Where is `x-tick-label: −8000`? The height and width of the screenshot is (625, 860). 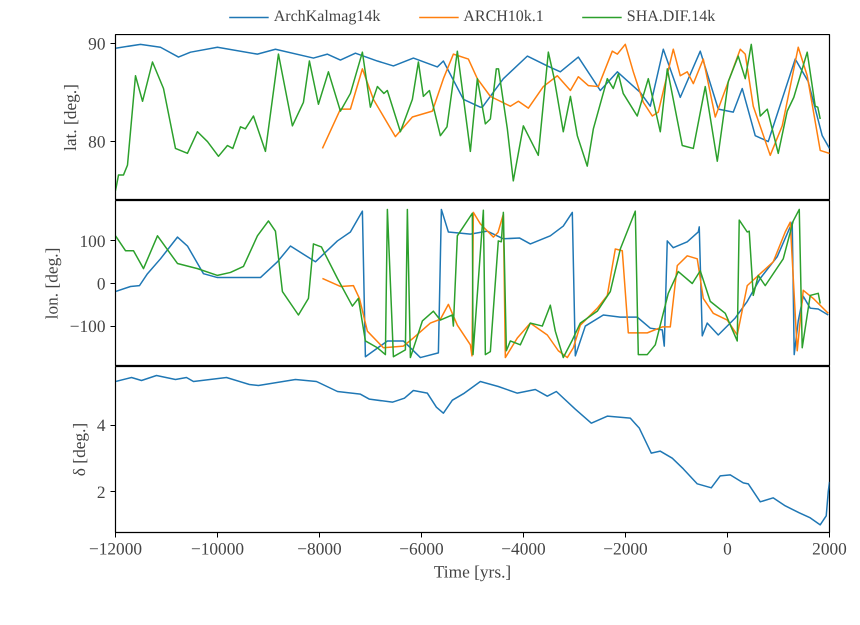
x-tick-label: −8000 is located at coordinates (319, 549).